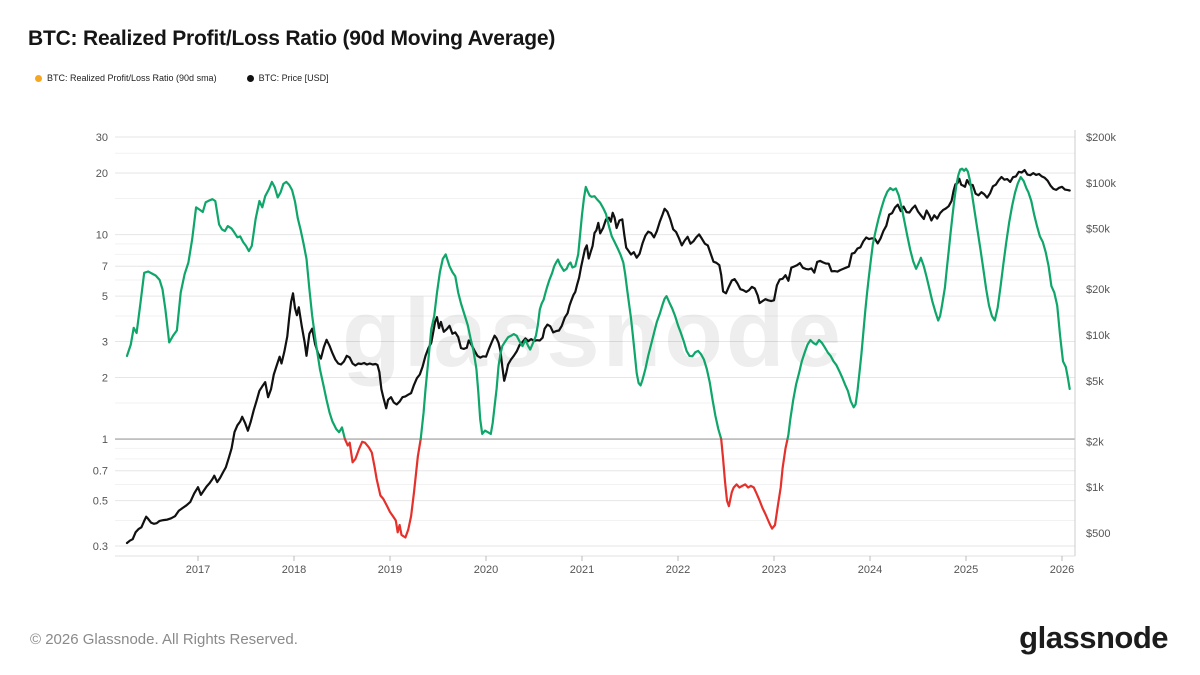  Describe the element at coordinates (1095, 382) in the screenshot. I see `svg-text: $5k` at that location.